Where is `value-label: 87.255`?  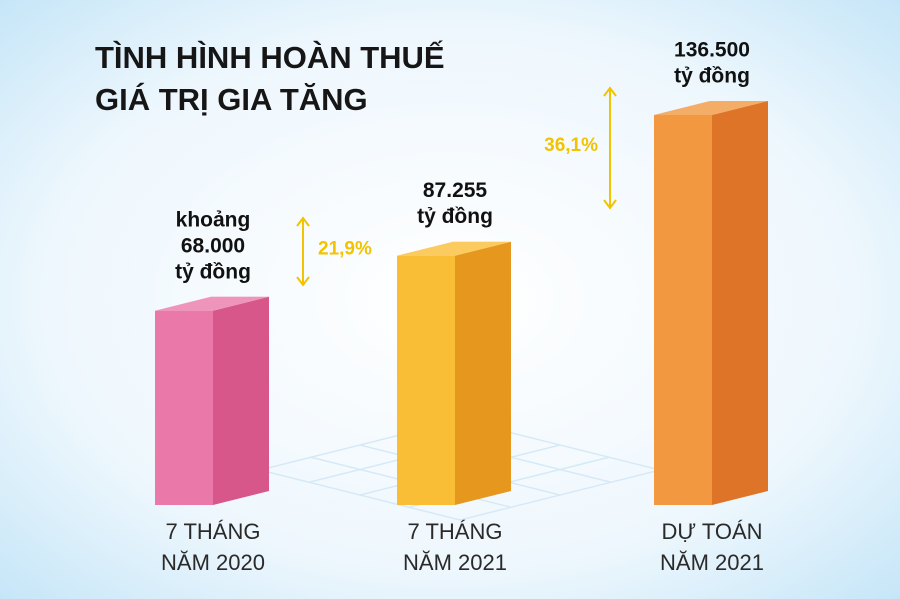 value-label: 87.255 is located at coordinates (455, 190).